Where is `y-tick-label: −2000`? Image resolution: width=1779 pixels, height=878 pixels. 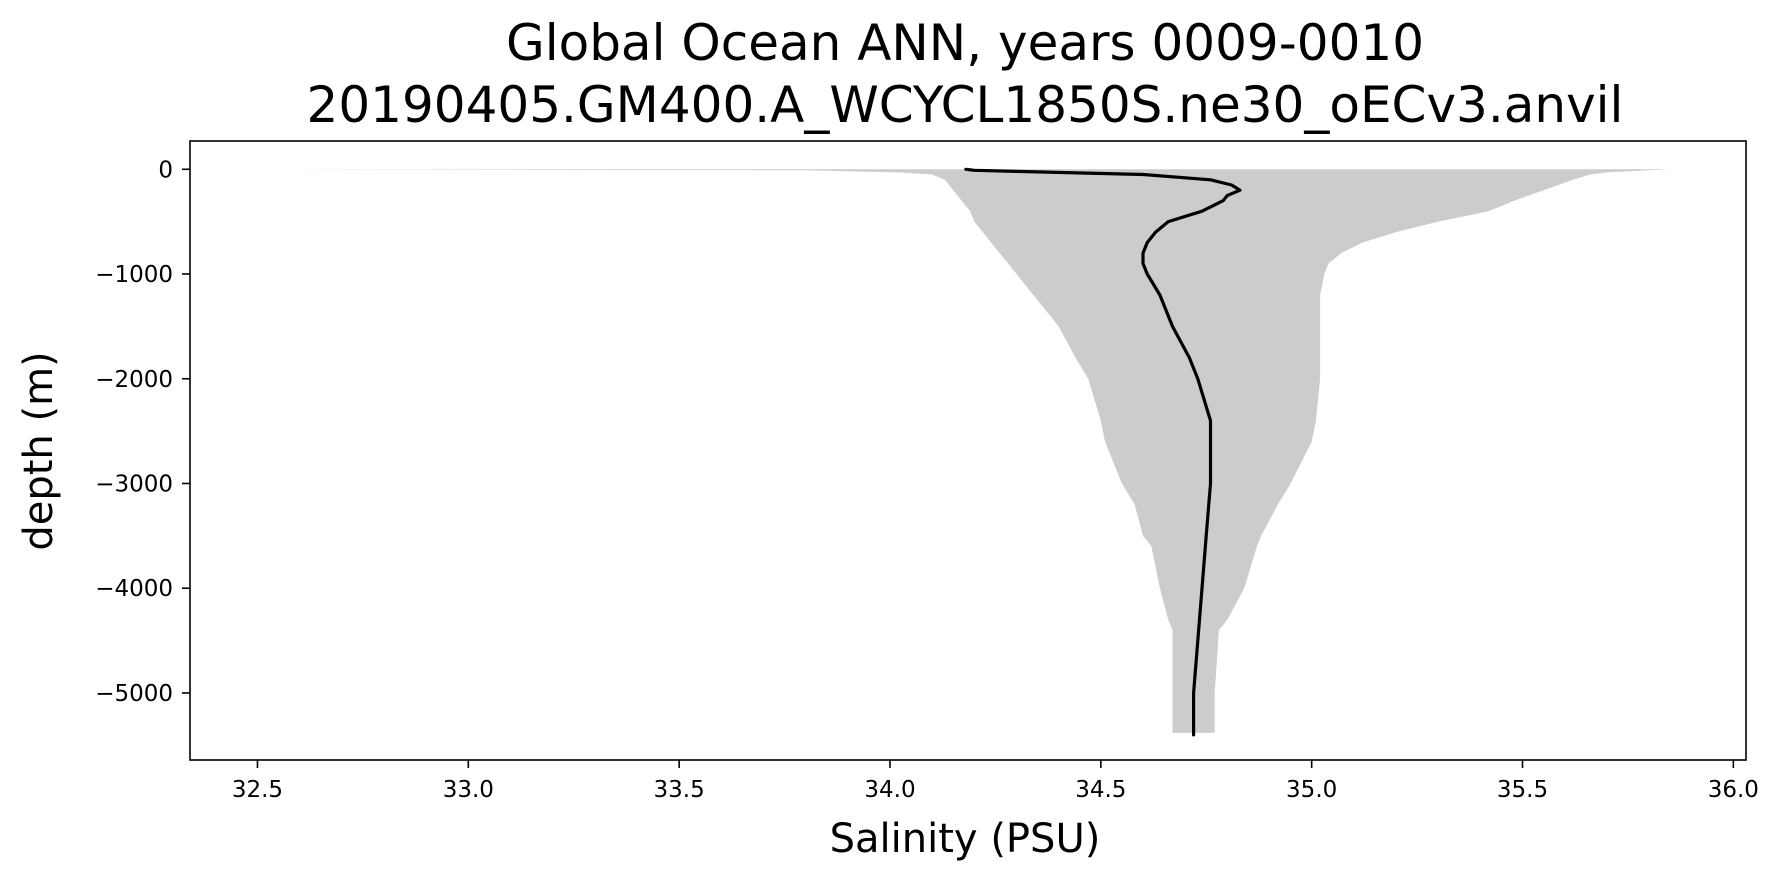
y-tick-label: −2000 is located at coordinates (134, 380).